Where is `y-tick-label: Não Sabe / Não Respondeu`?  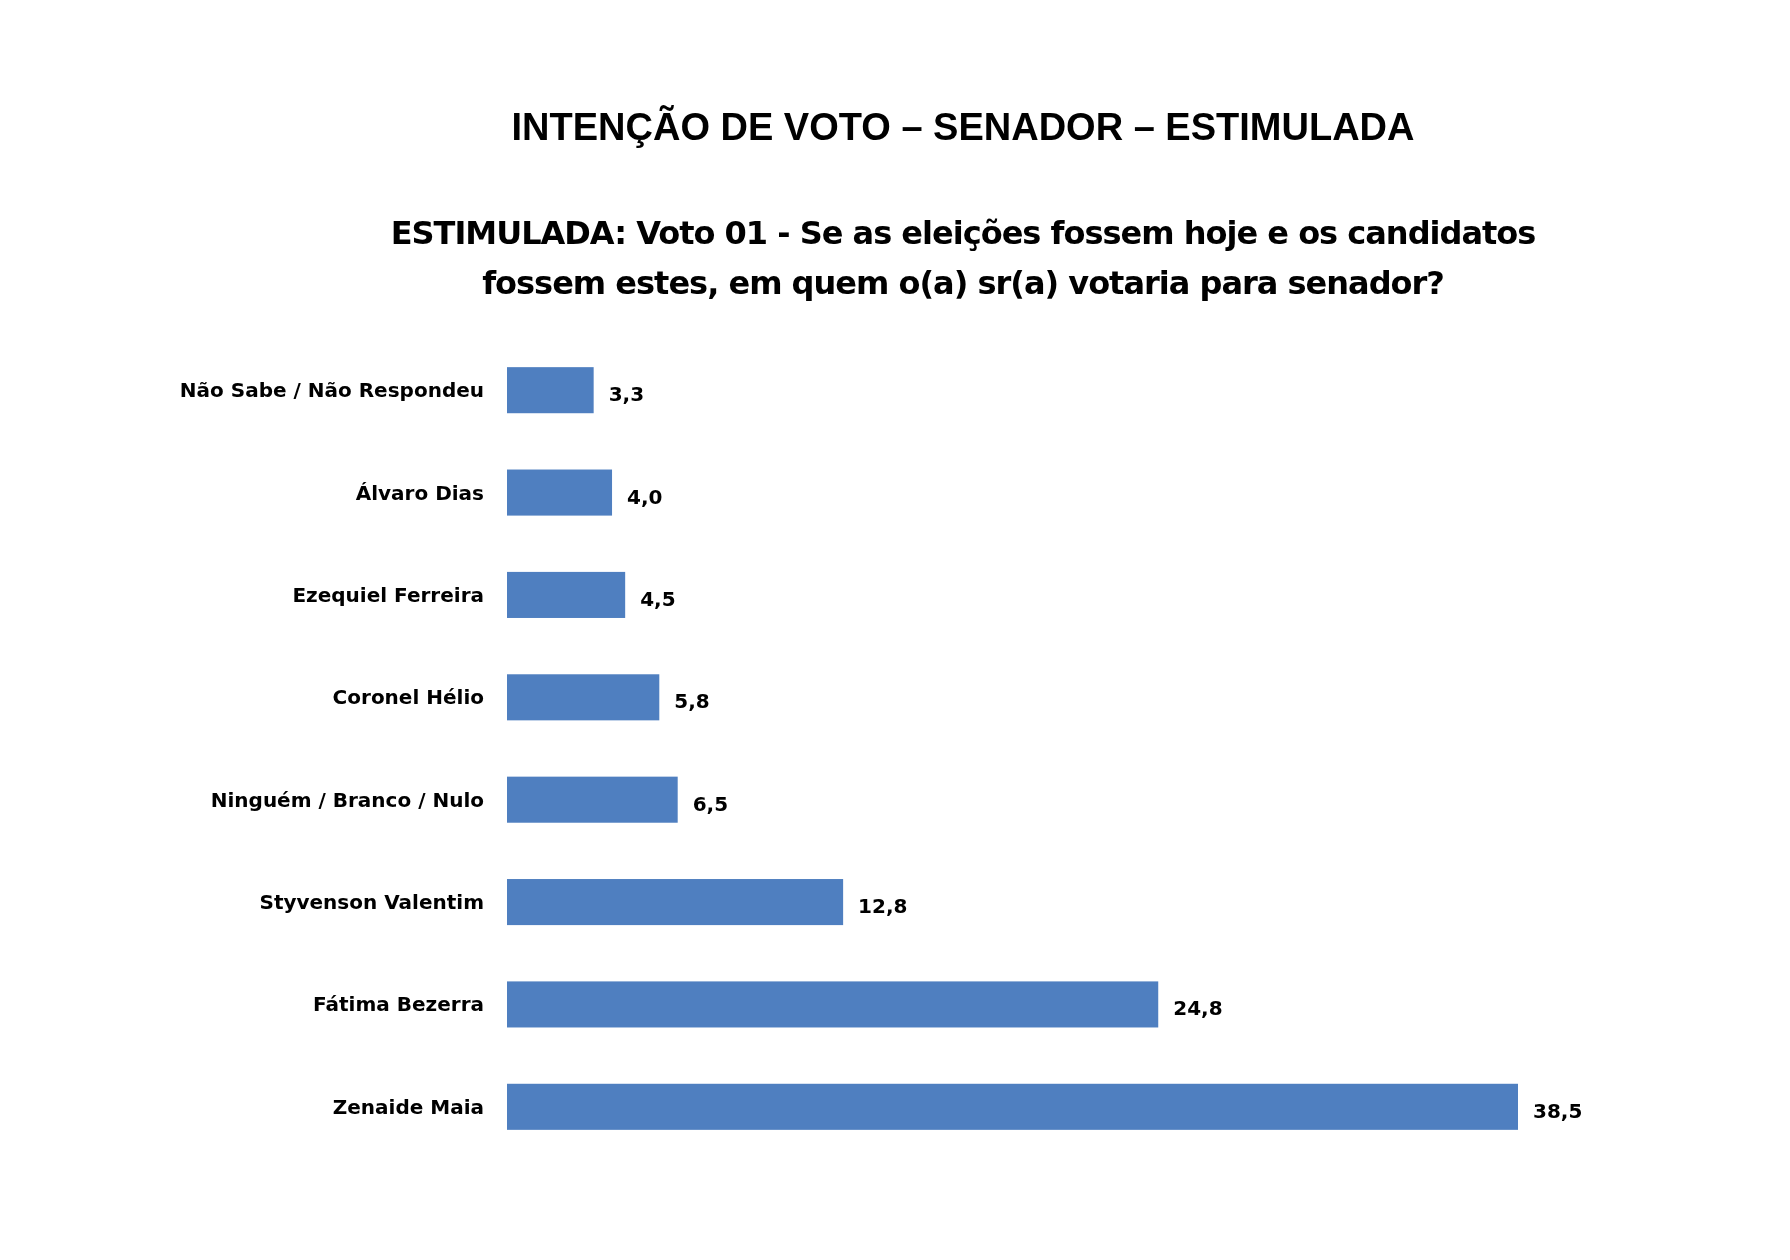
y-tick-label: Não Sabe / Não Respondeu is located at coordinates (331, 390).